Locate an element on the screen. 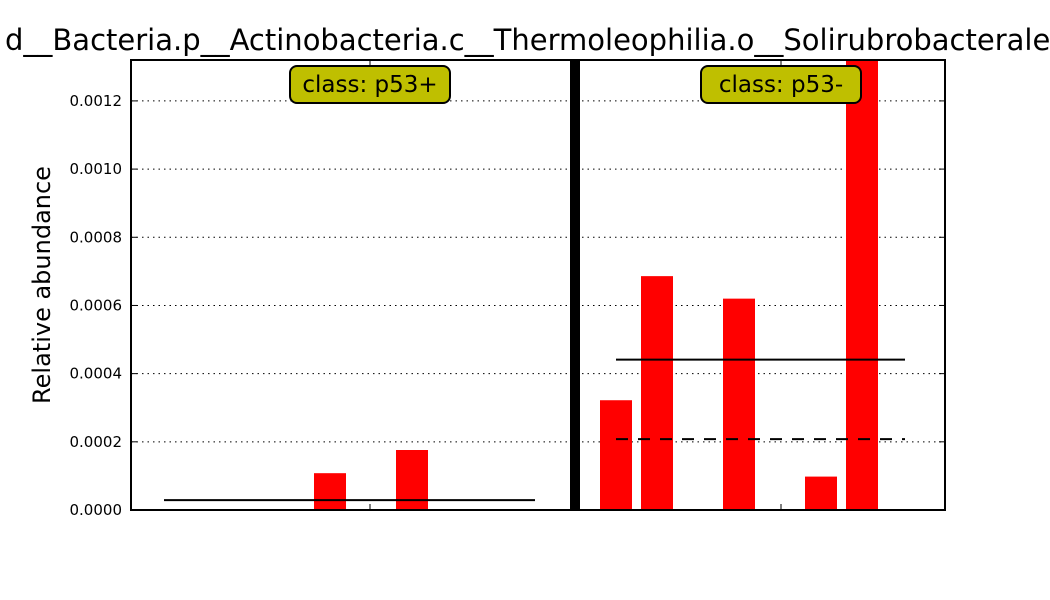 The height and width of the screenshot is (600, 1050). class-label: class: p53+ is located at coordinates (369, 85).